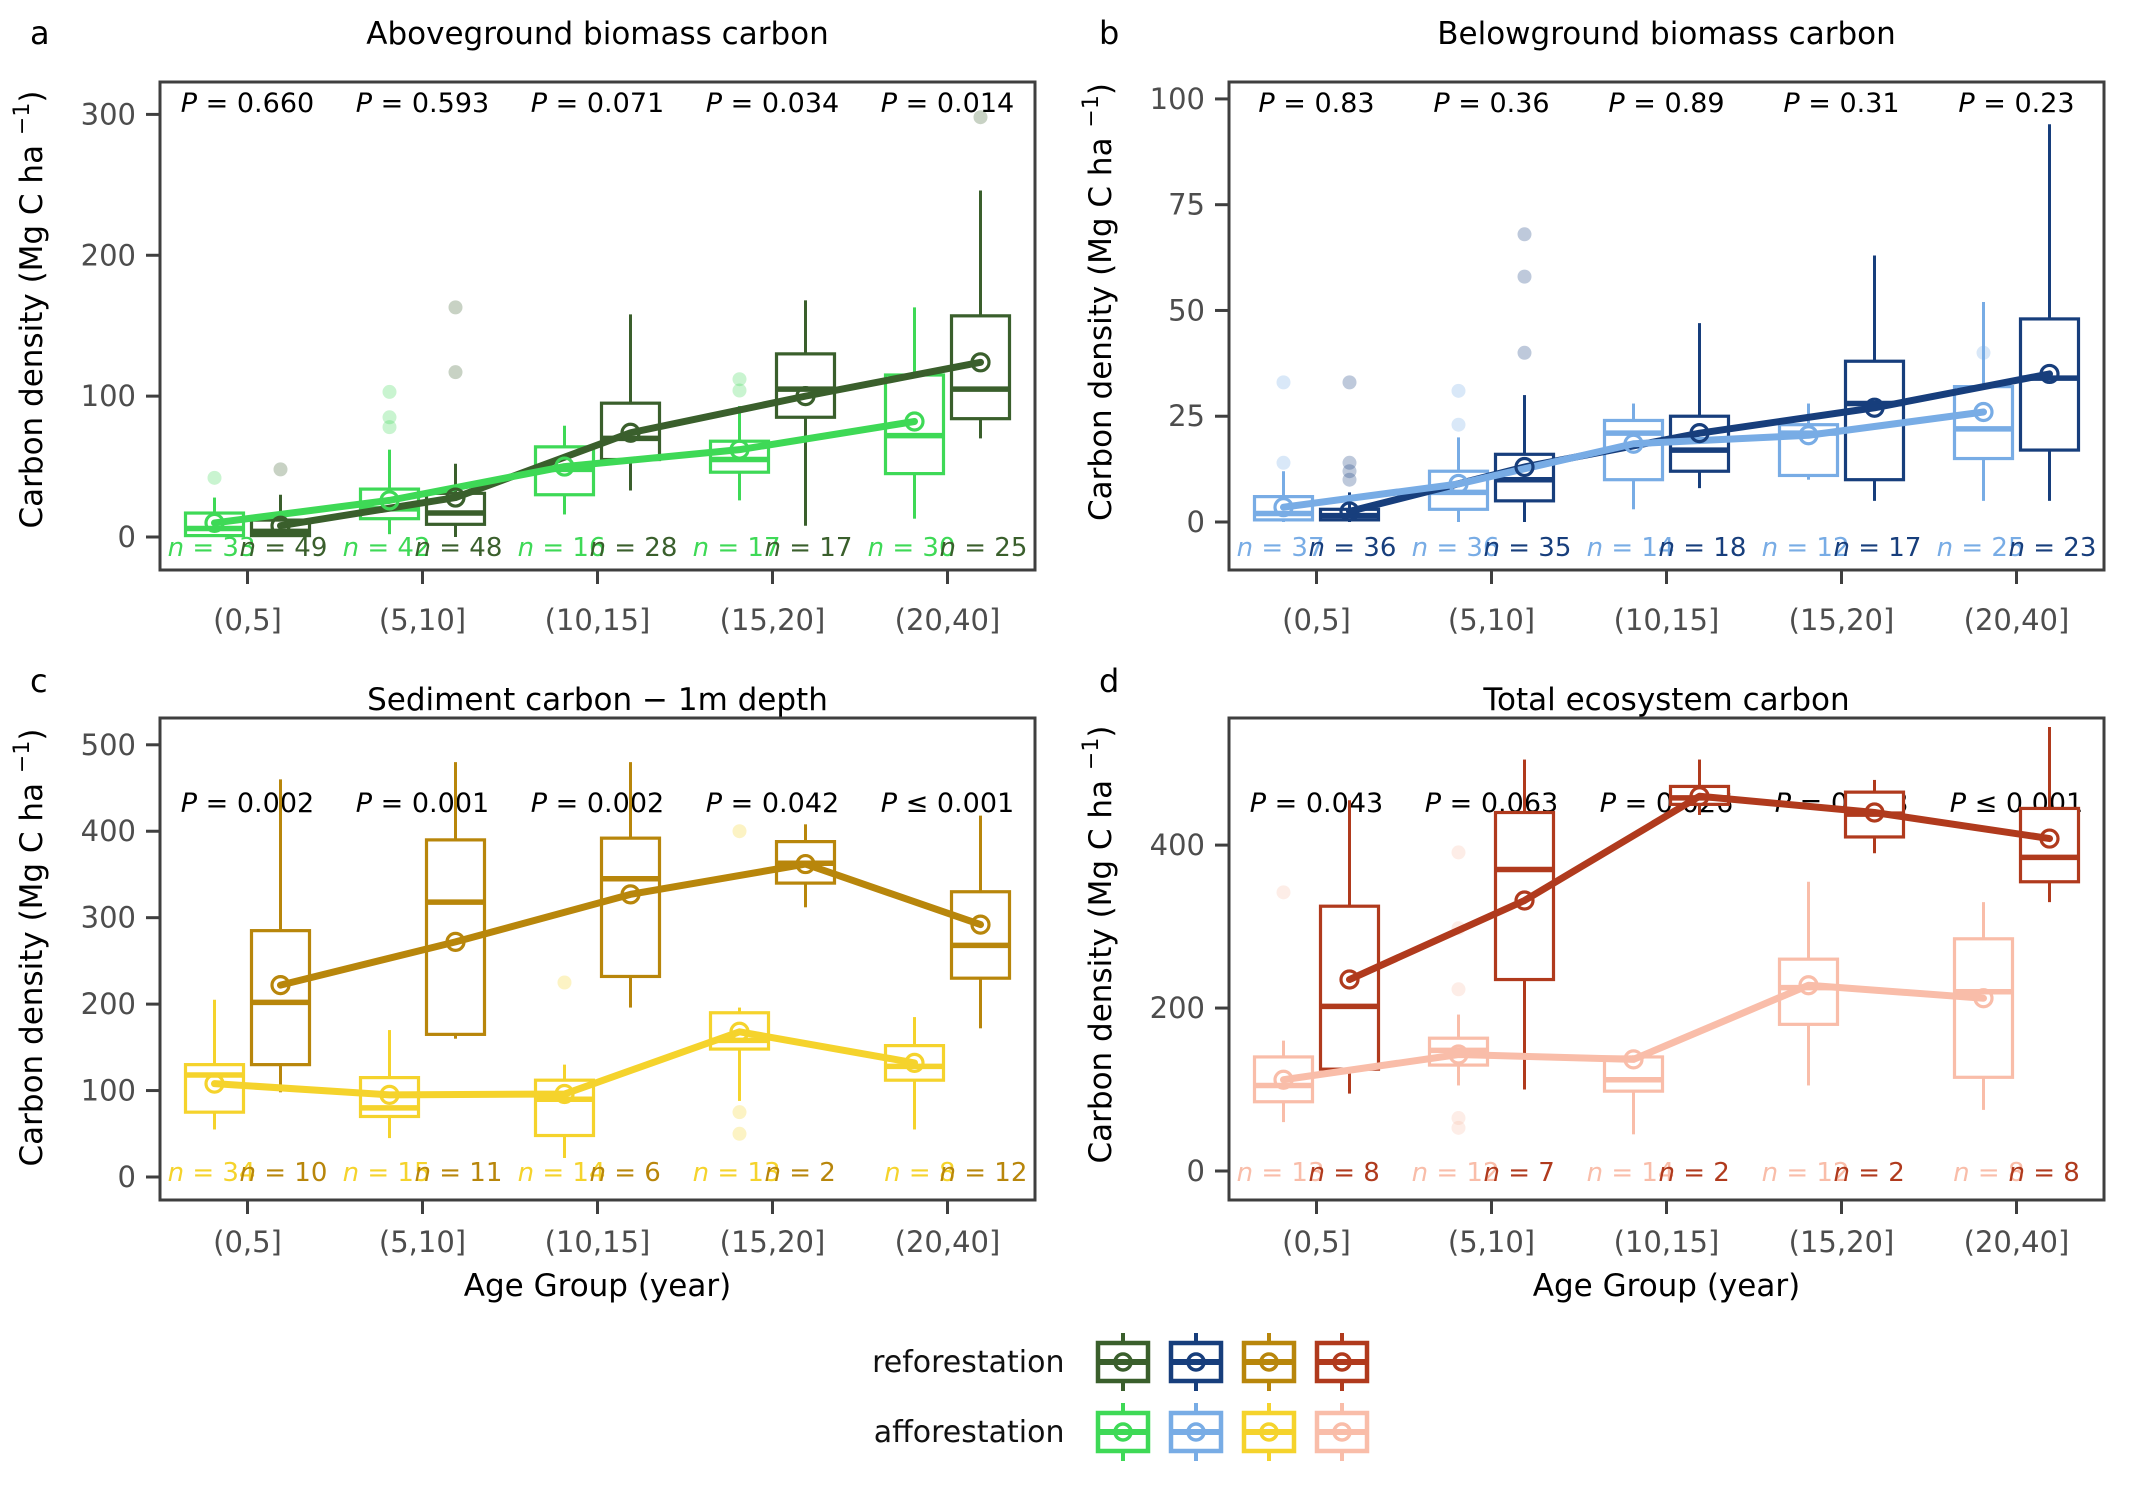 This screenshot has width=2138, height=1486. What do you see at coordinates (1316, 620) in the screenshot?
I see `x-tick-label: (0,5]` at bounding box center [1316, 620].